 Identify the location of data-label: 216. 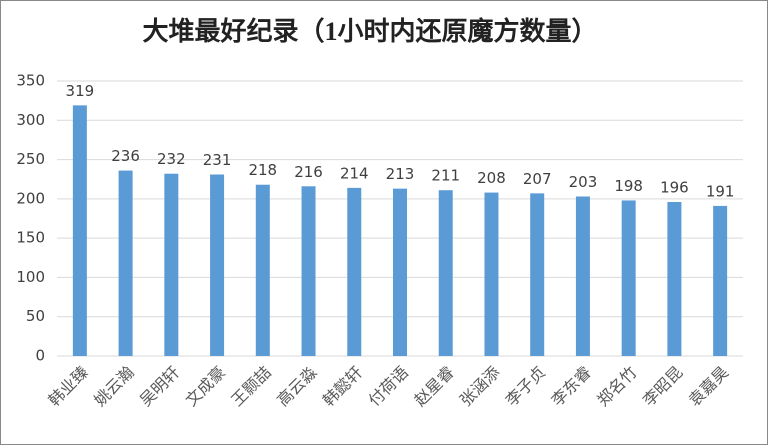
(308, 172).